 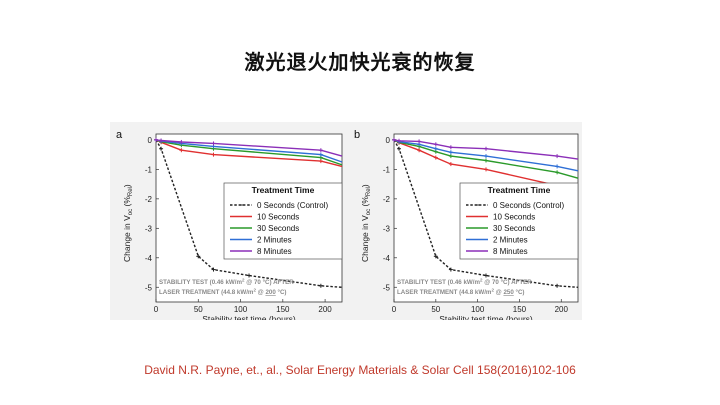 I want to click on panel-label: a, so click(x=119, y=135).